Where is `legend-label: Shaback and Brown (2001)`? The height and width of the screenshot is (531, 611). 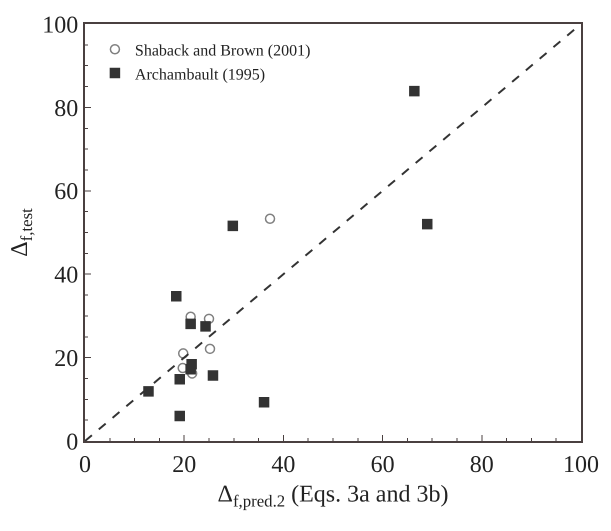 legend-label: Shaback and Brown (2001) is located at coordinates (222, 51).